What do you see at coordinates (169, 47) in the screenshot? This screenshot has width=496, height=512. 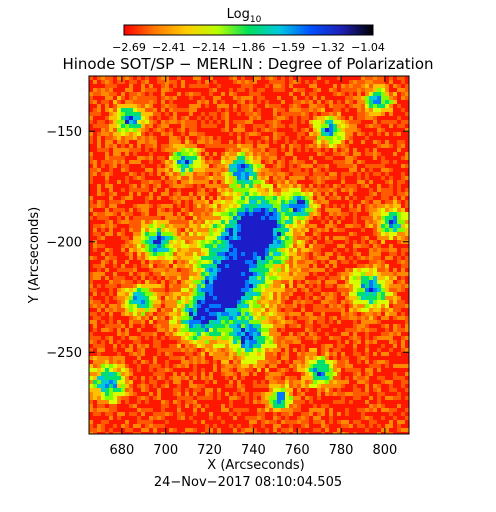 I see `colorbar-tick-label: −2.41` at bounding box center [169, 47].